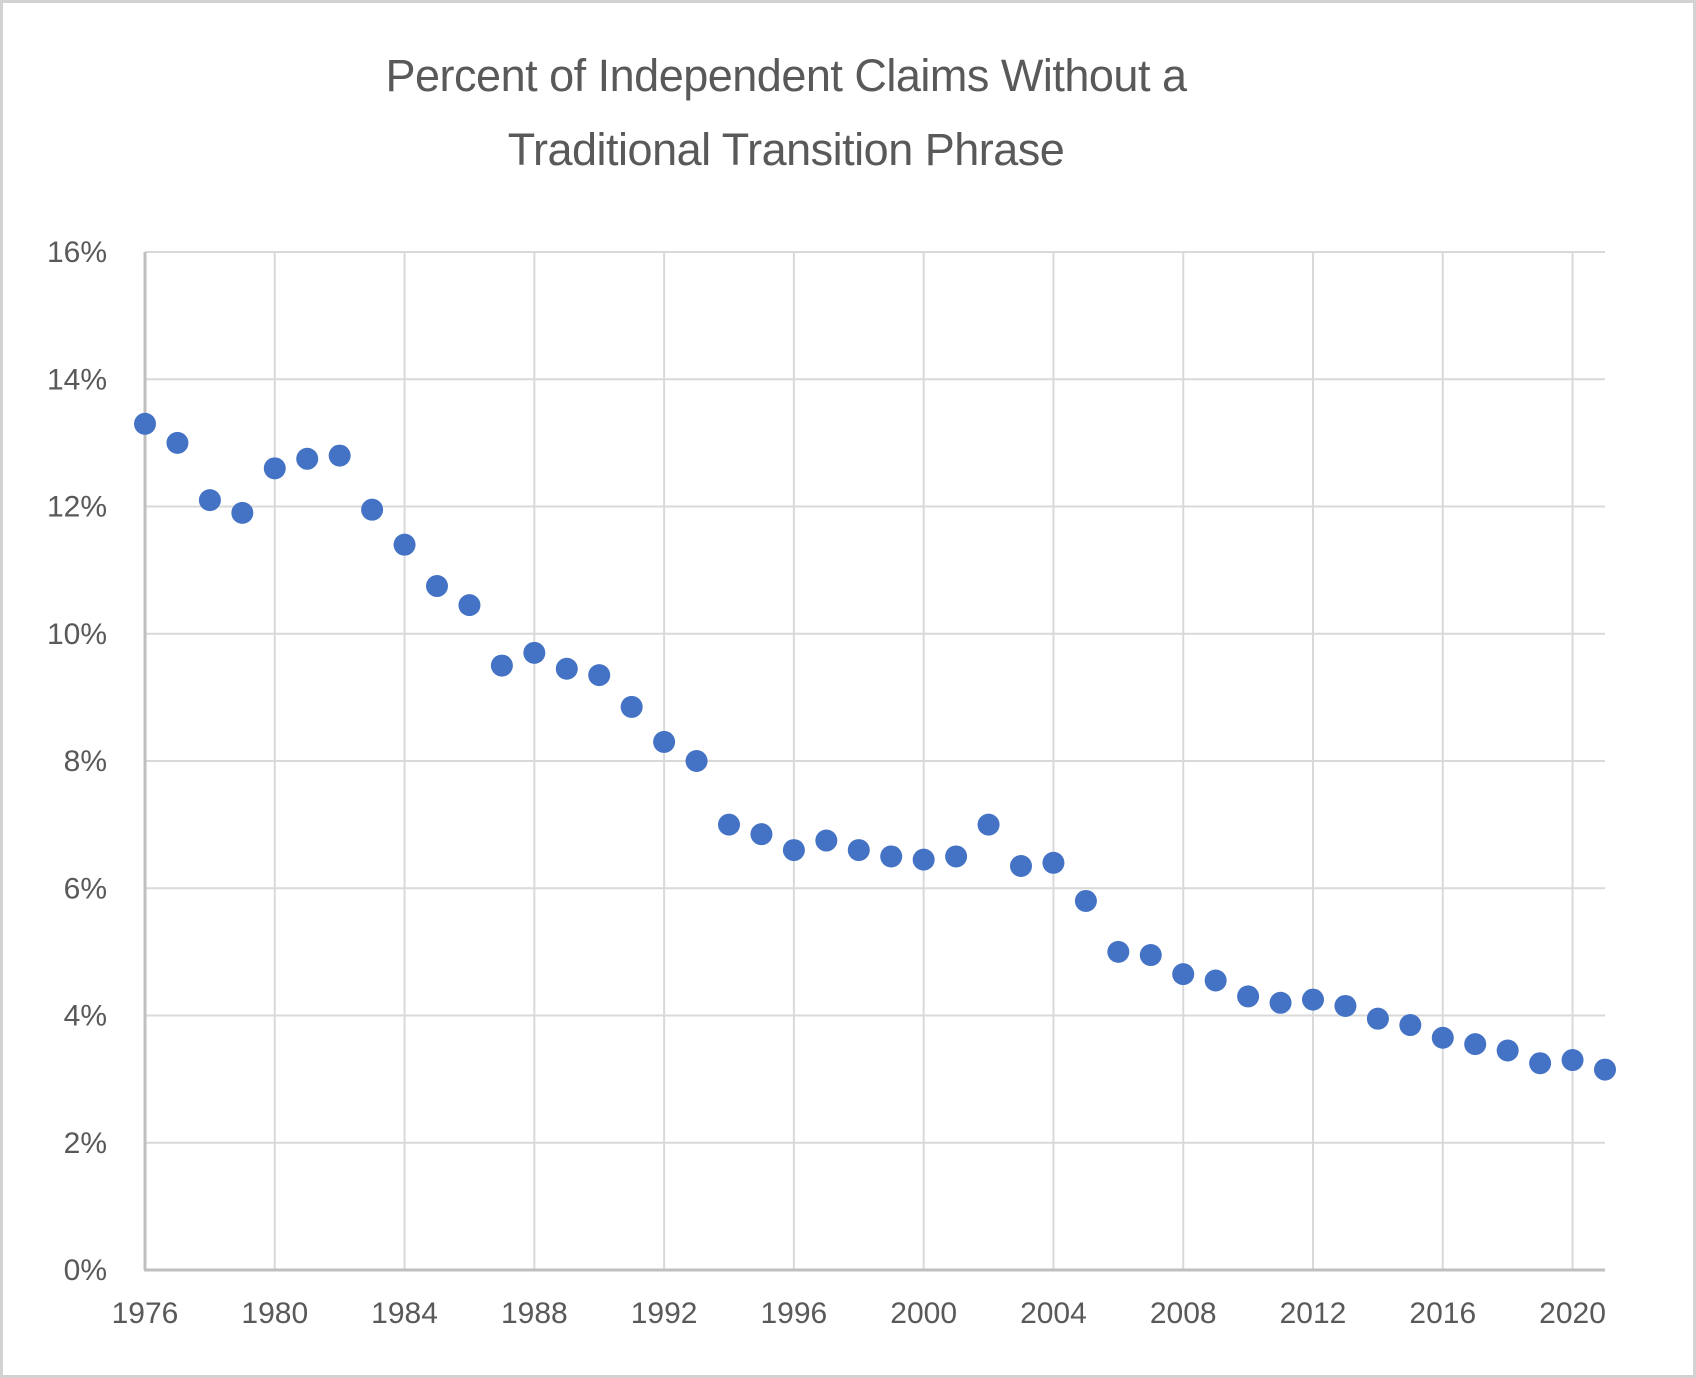 This screenshot has height=1378, width=1696. What do you see at coordinates (85, 761) in the screenshot?
I see `y-axis-tick-label: 8%` at bounding box center [85, 761].